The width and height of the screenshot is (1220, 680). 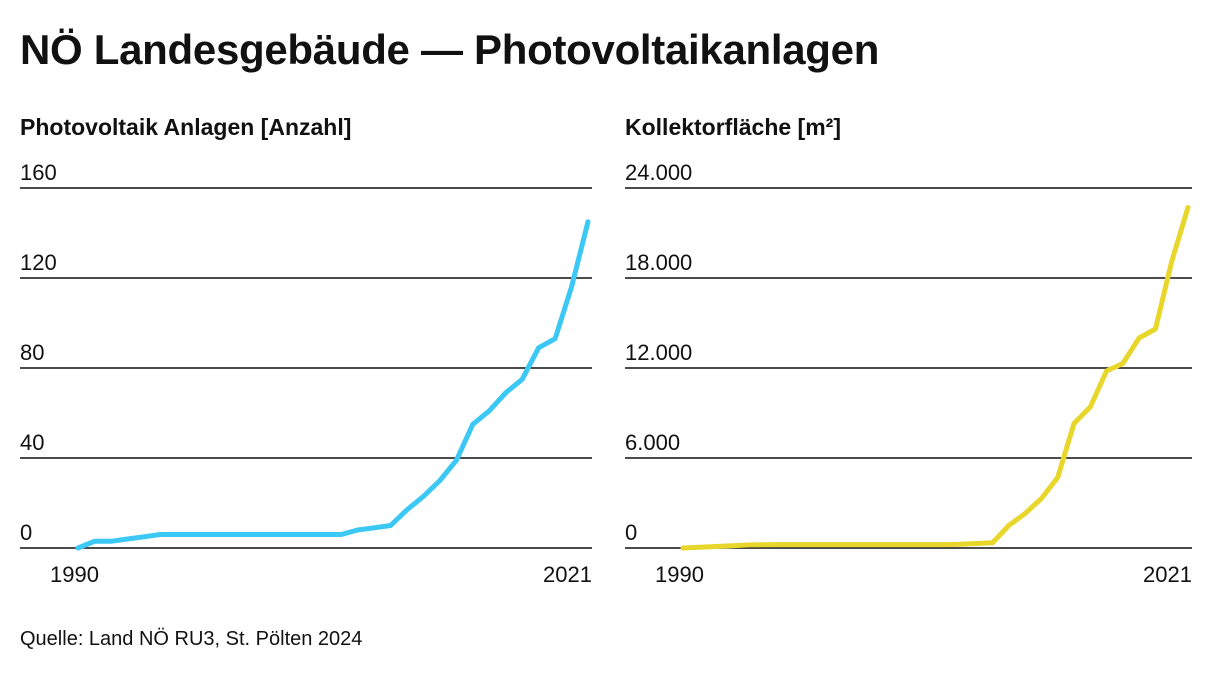 What do you see at coordinates (38, 262) in the screenshot?
I see `y-tick-label: 120` at bounding box center [38, 262].